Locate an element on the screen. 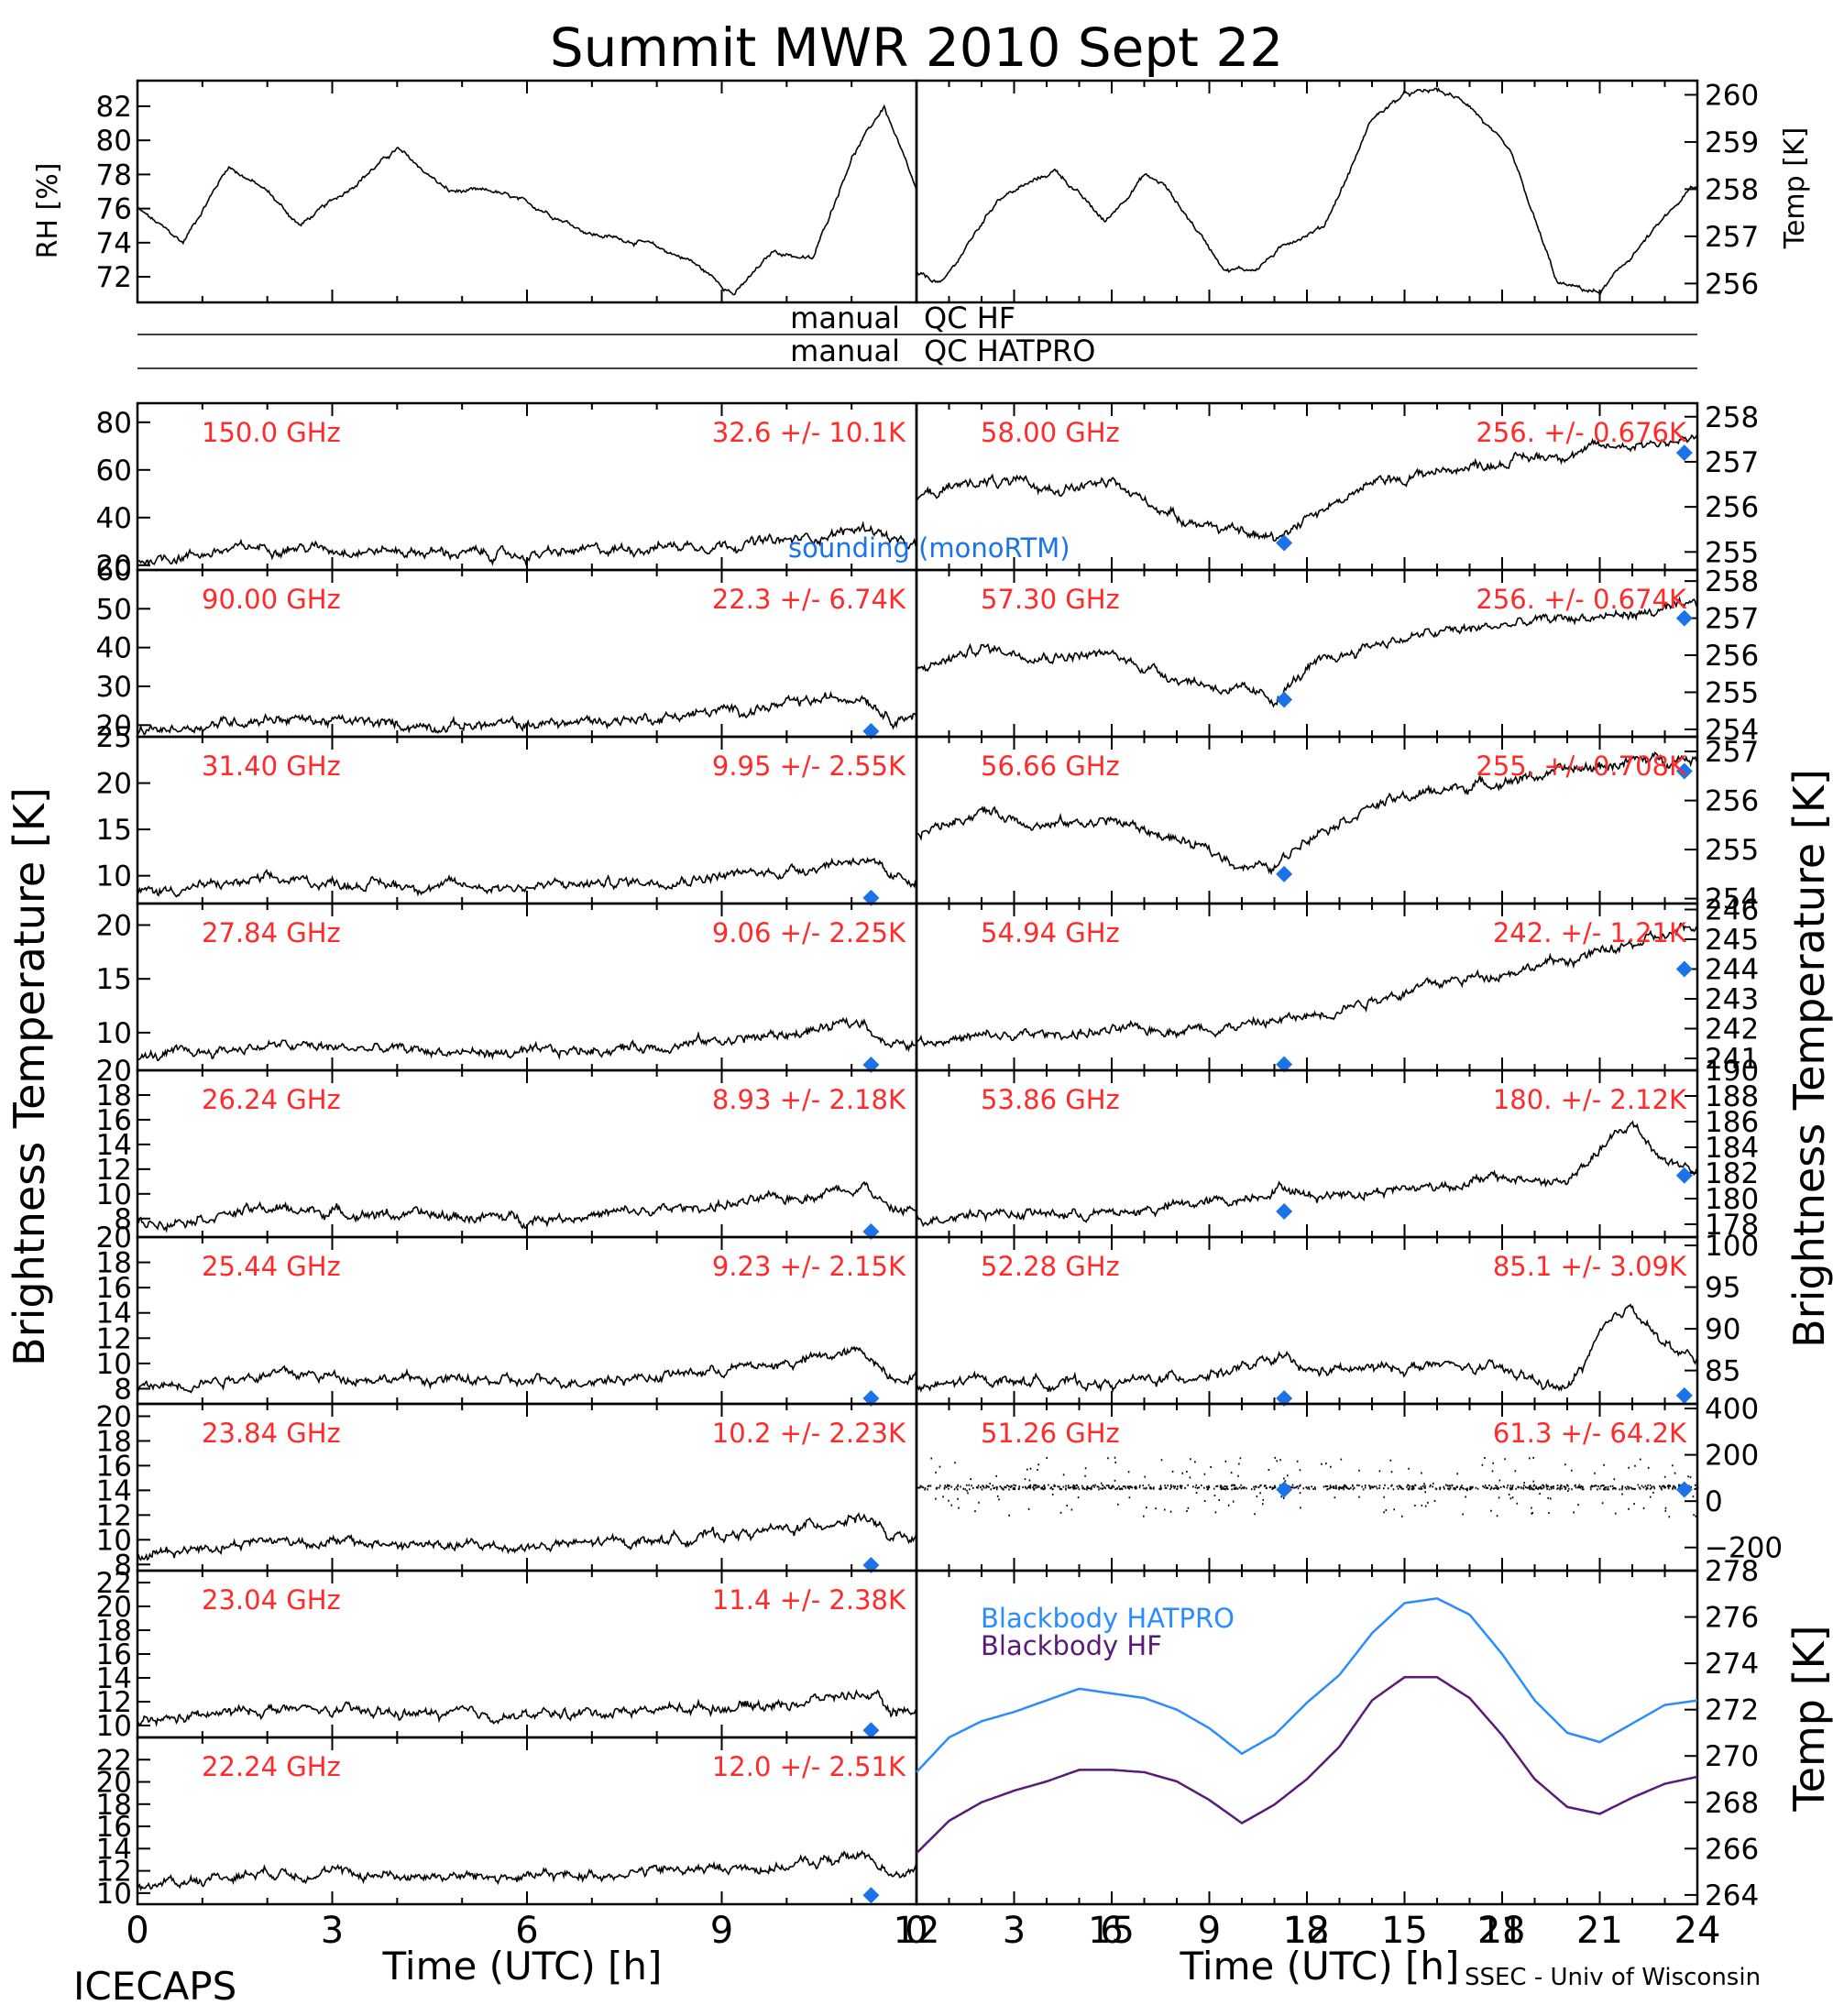  x-tick-label-left: 9 is located at coordinates (721, 1931).